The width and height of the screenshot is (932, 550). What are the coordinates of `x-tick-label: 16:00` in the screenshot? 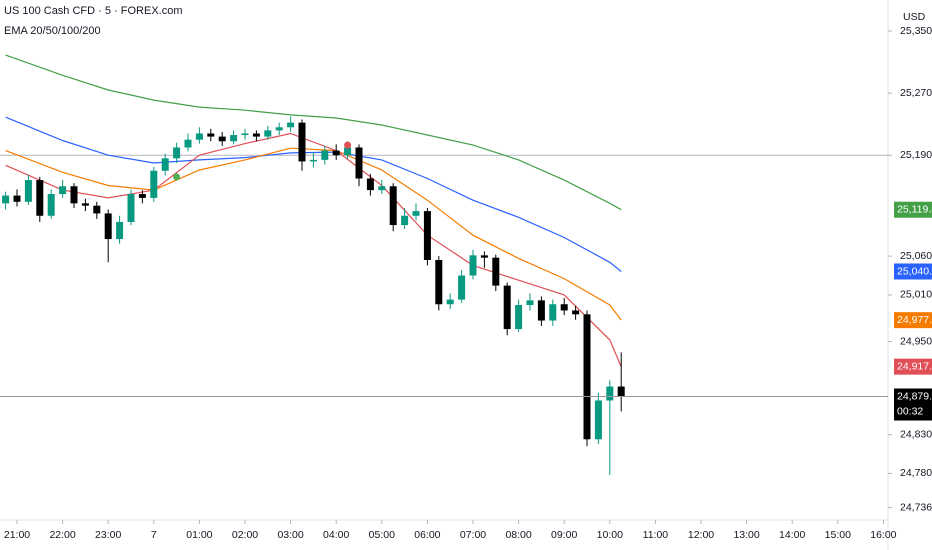 It's located at (883, 535).